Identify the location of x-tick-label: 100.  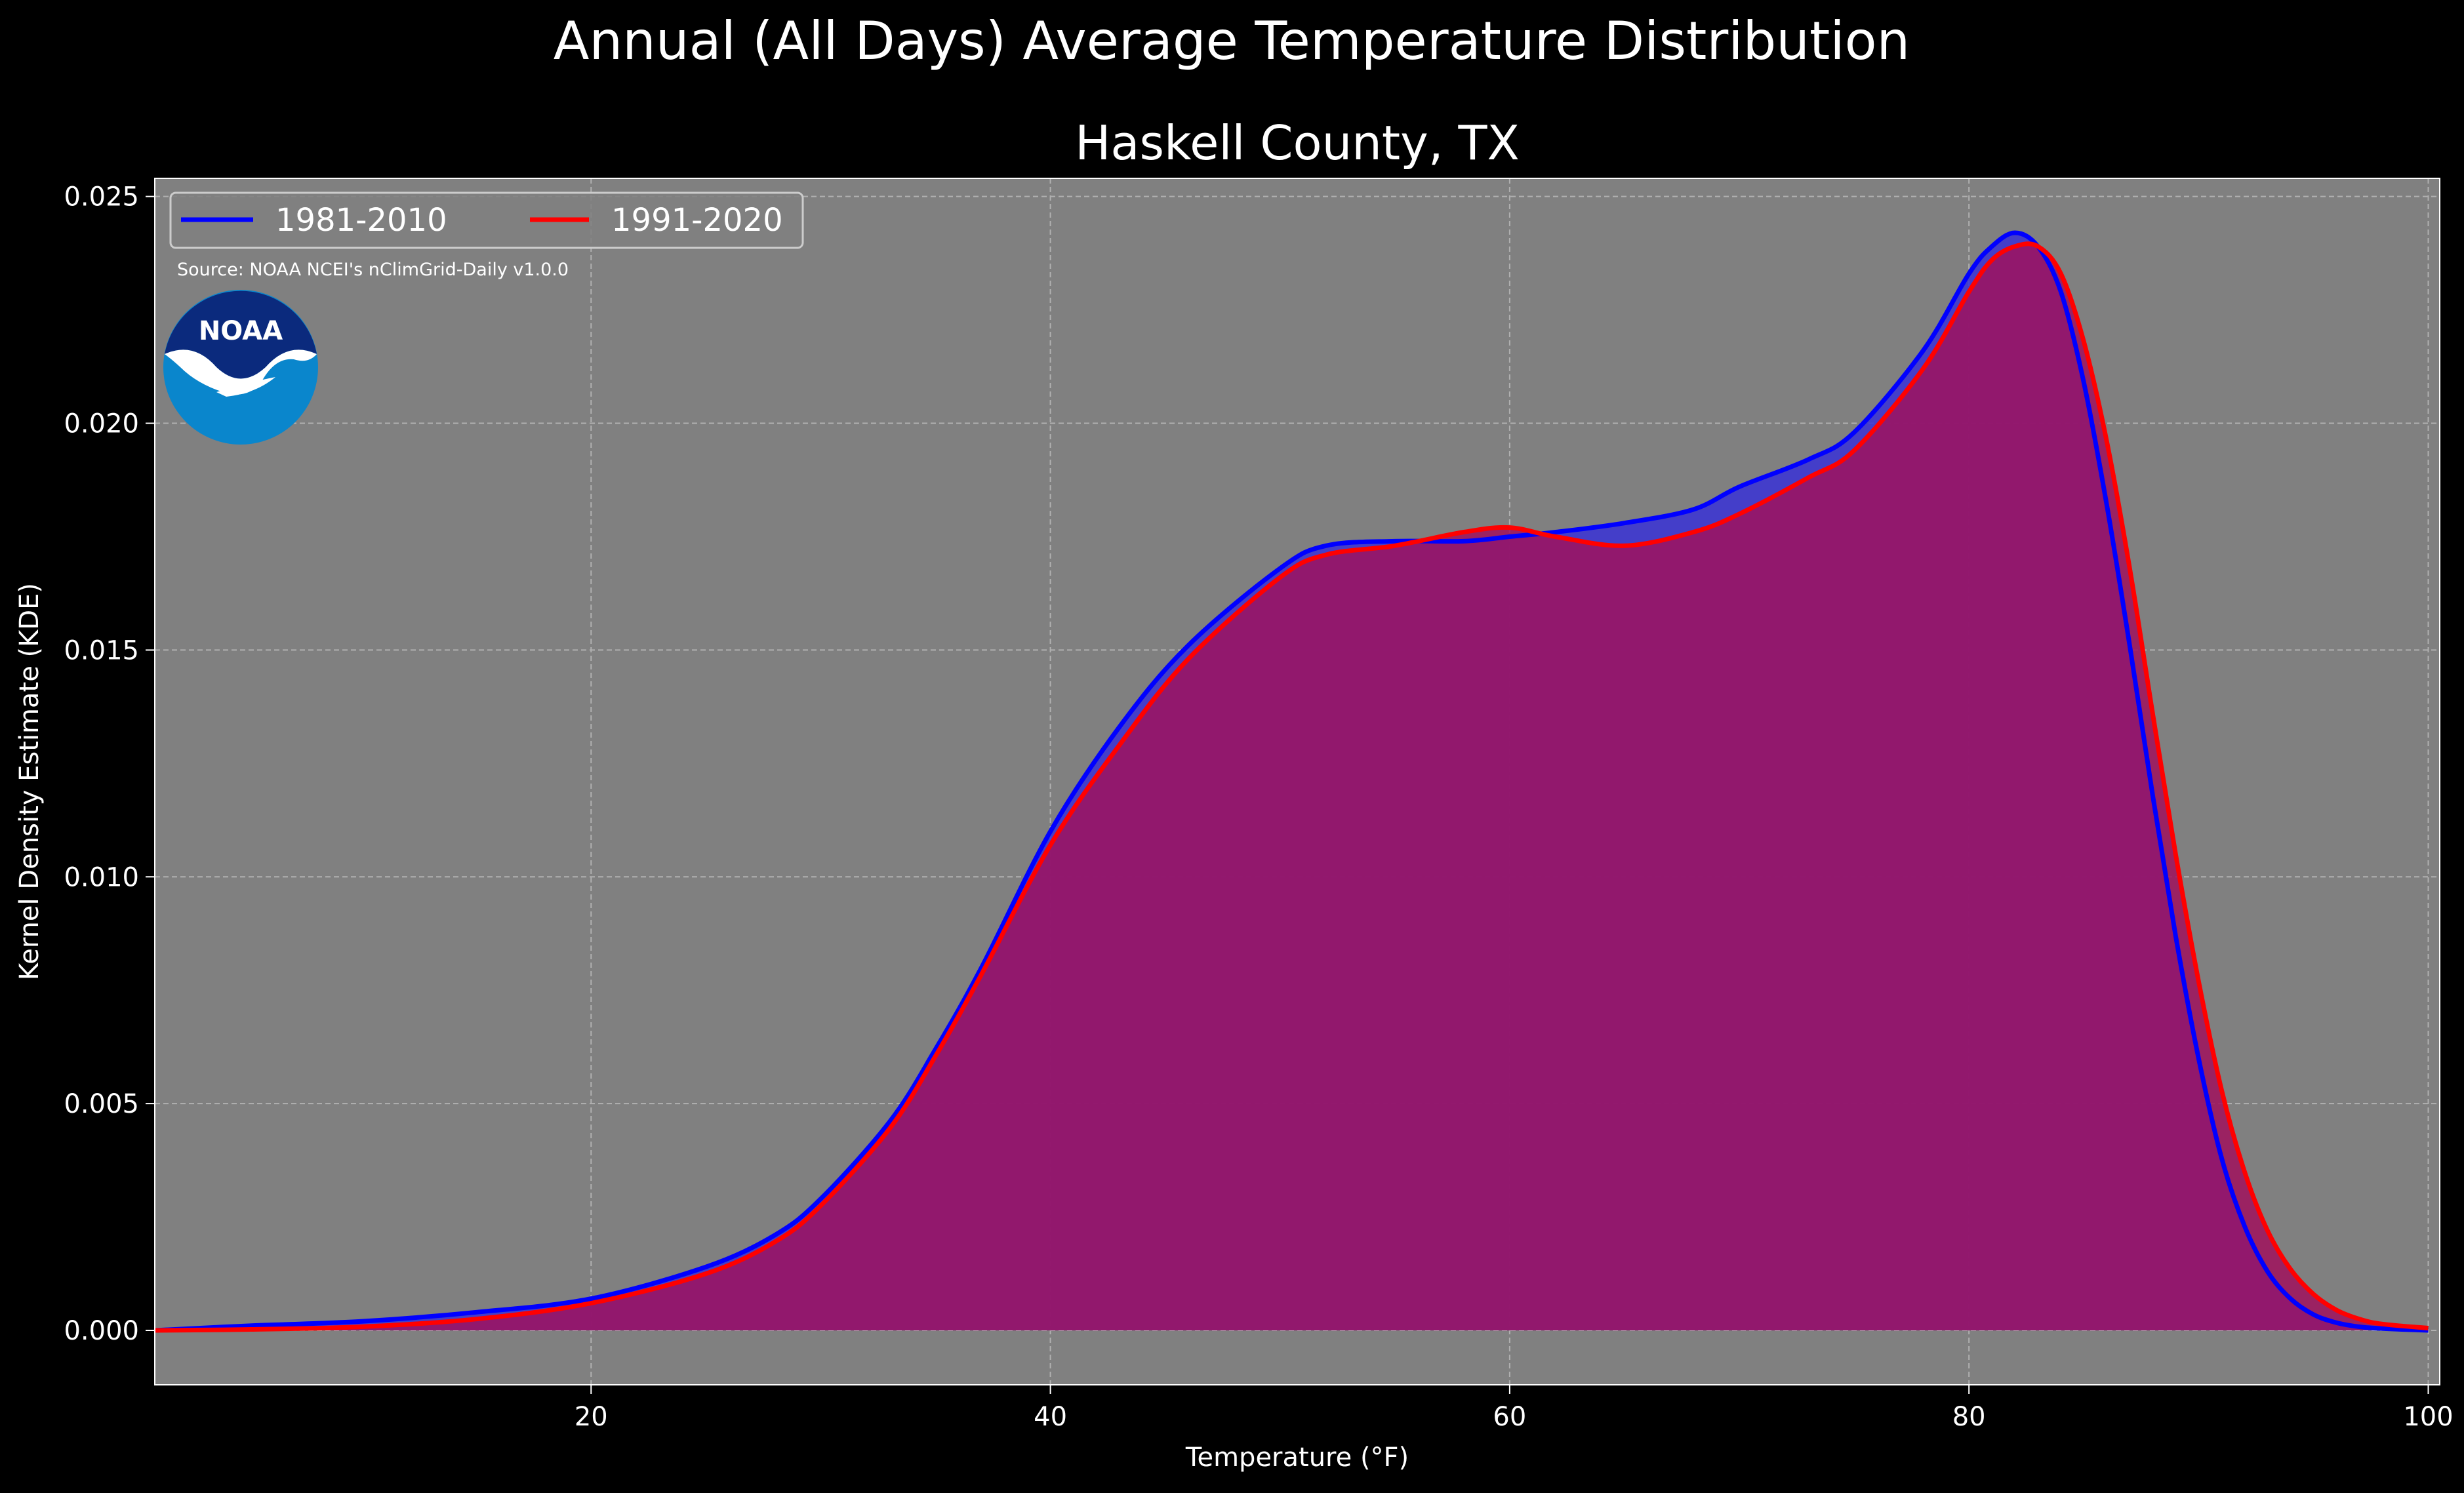
(2428, 1417).